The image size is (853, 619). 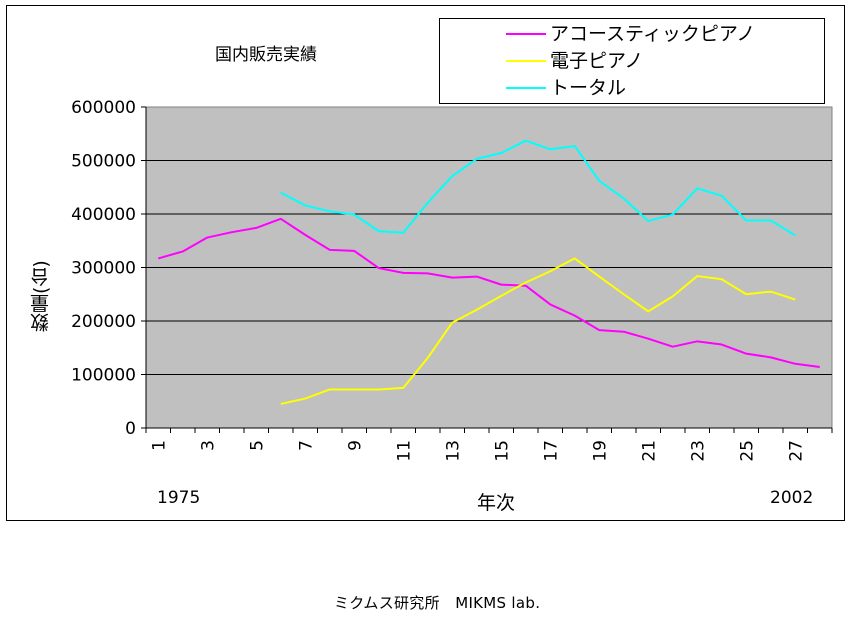 I want to click on x-tick-label: 25, so click(x=747, y=451).